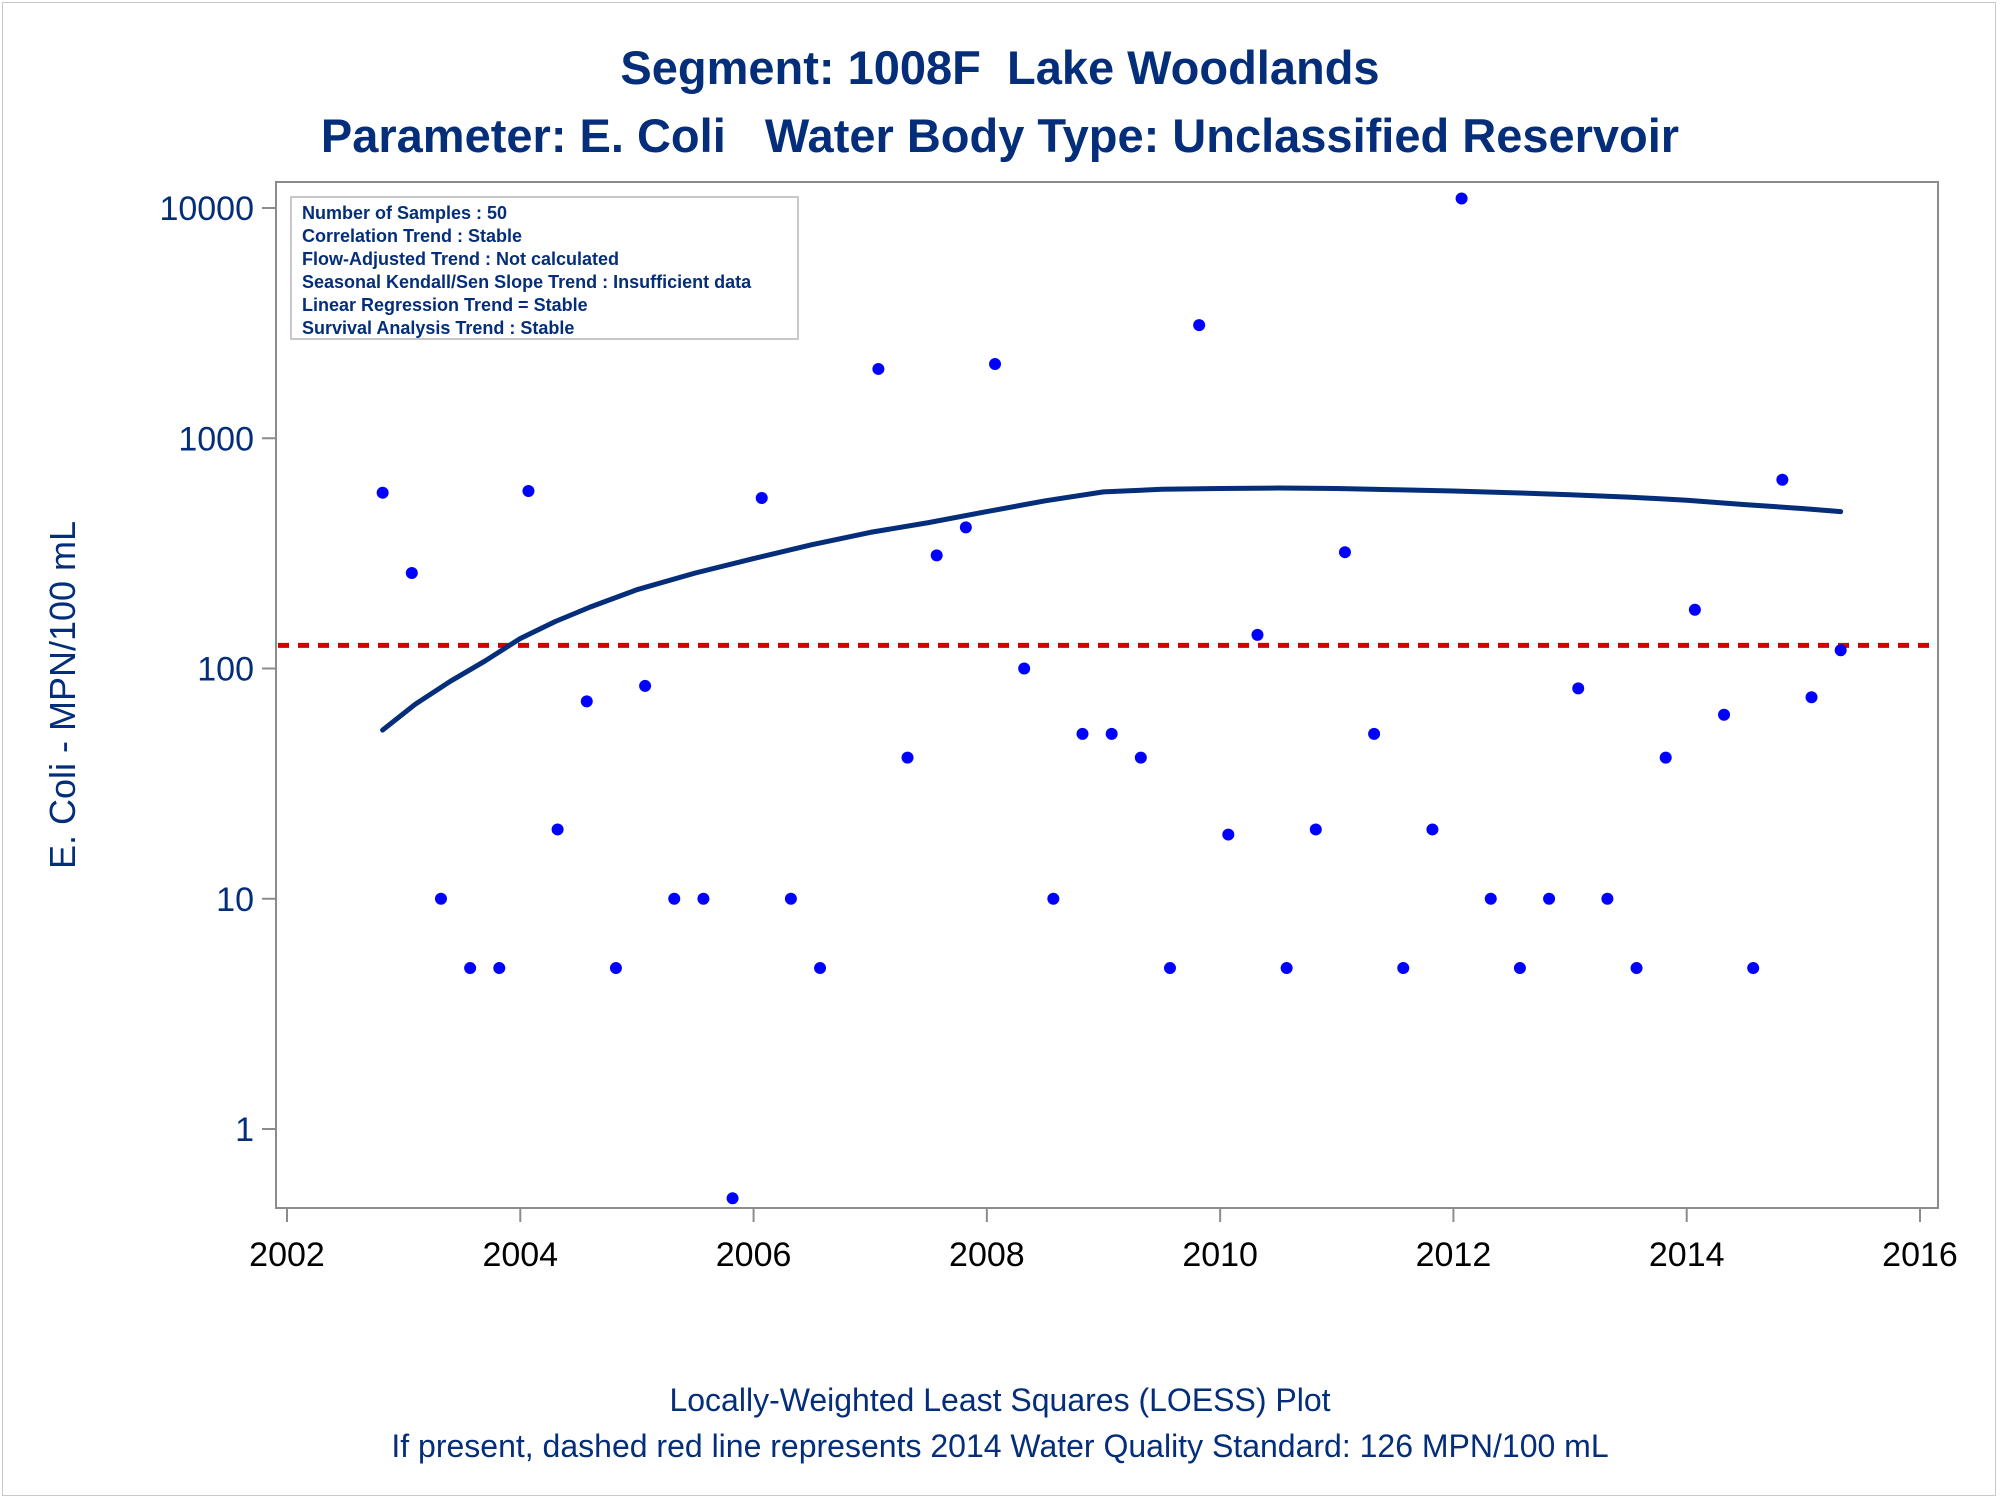 This screenshot has width=2000, height=1500. What do you see at coordinates (216, 439) in the screenshot?
I see `y-tick-label: 1000` at bounding box center [216, 439].